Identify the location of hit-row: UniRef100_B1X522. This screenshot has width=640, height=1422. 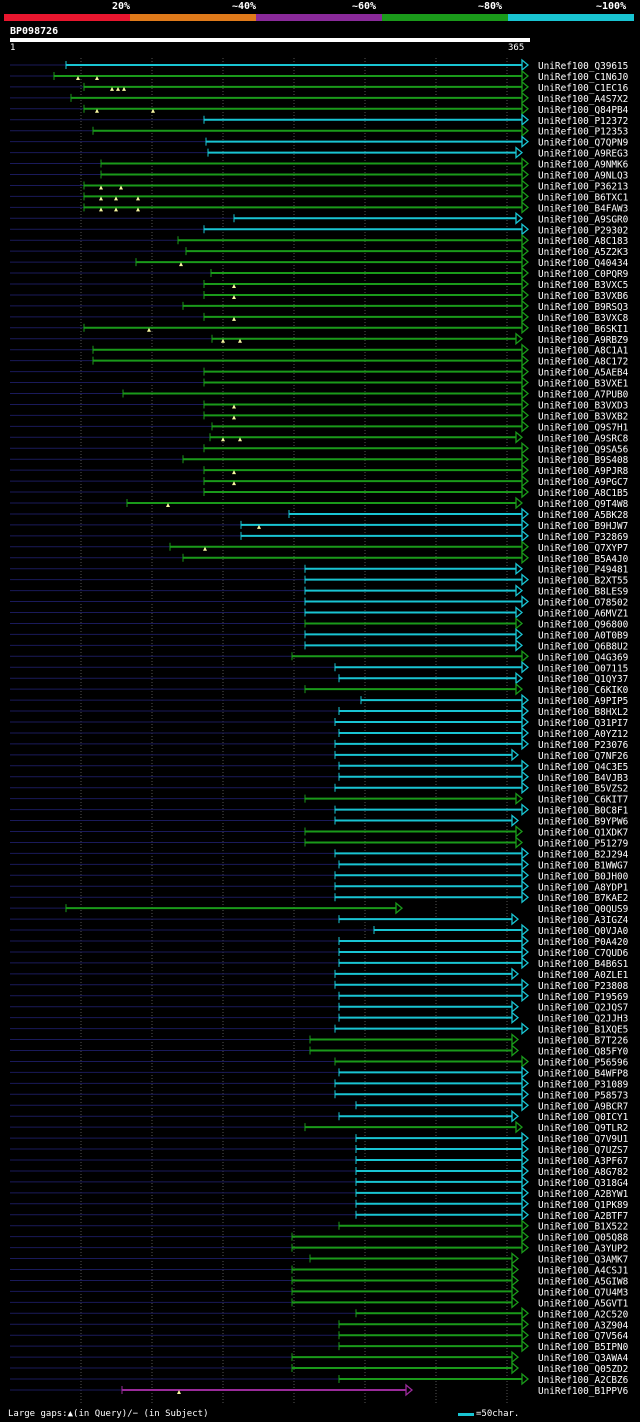
(319, 1226).